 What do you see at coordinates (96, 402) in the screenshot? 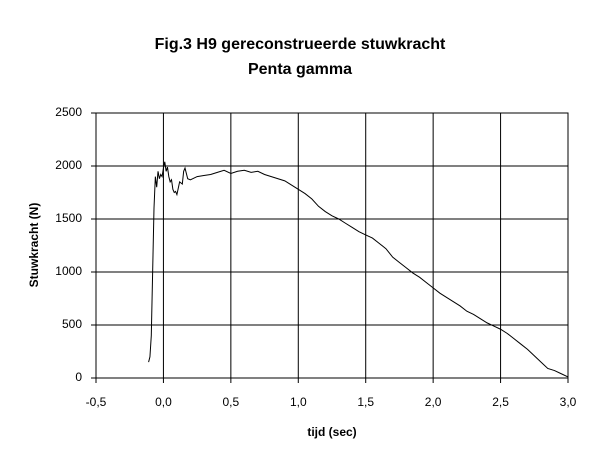
I see `x-tick-label: -0,5` at bounding box center [96, 402].